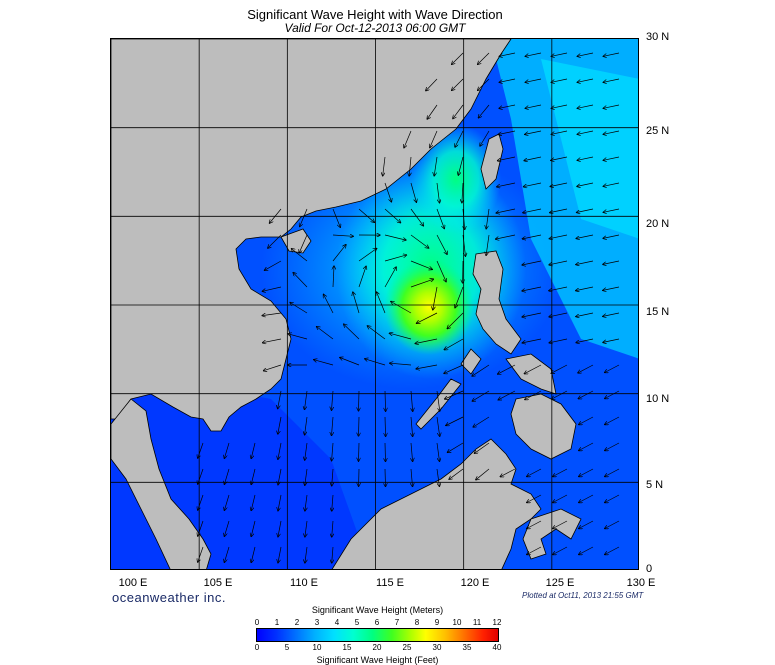 This screenshot has height=665, width=775. I want to click on colorbar-feet-tick: 20, so click(377, 647).